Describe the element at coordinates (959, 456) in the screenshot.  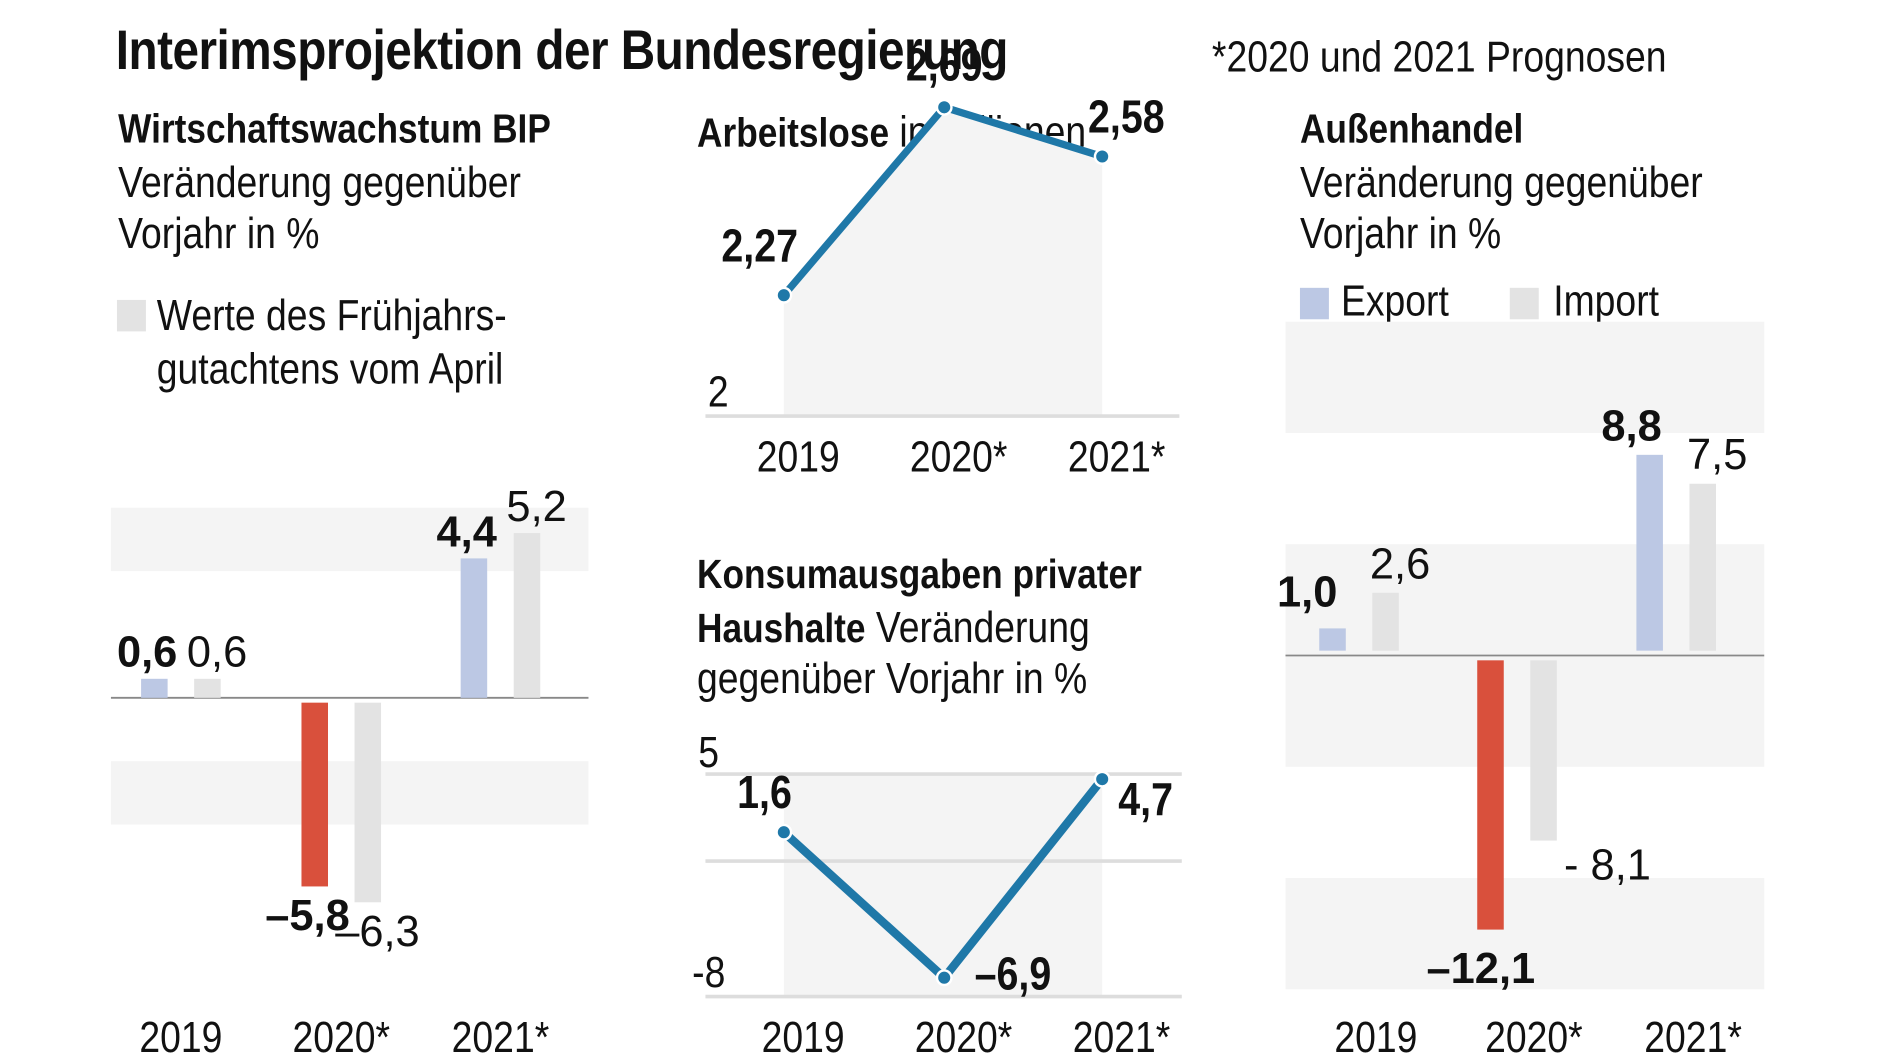
I see `unemployment-x-label: 2020*` at that location.